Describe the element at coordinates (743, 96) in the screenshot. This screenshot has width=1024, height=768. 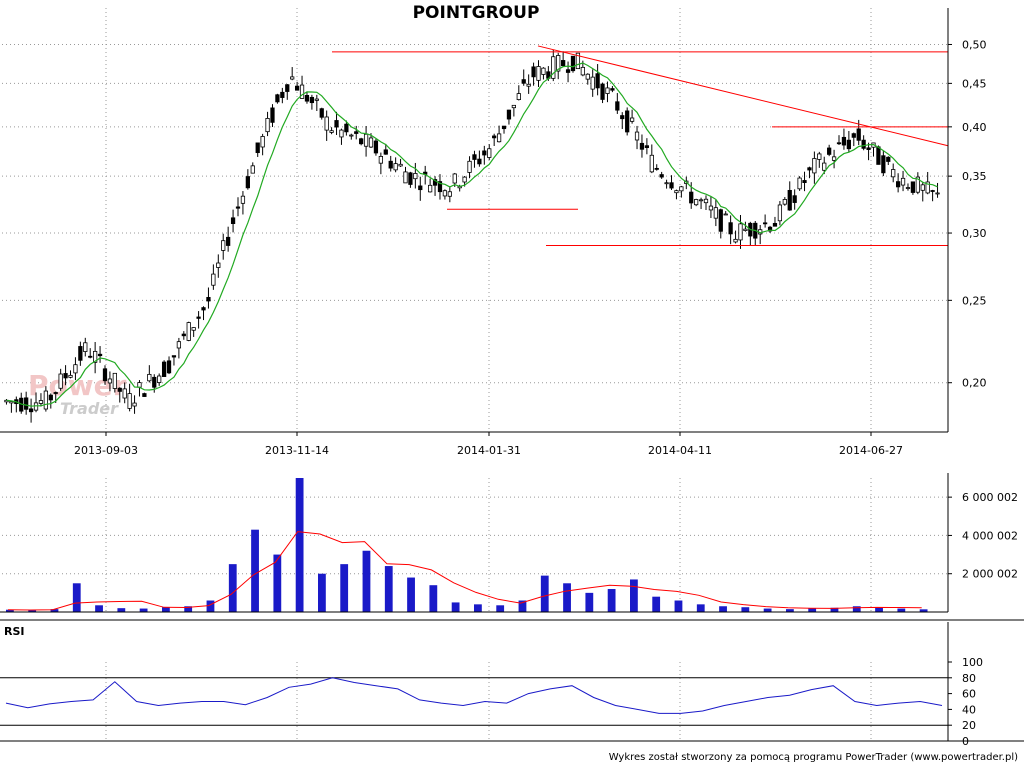
I see `resistance-trendline` at that location.